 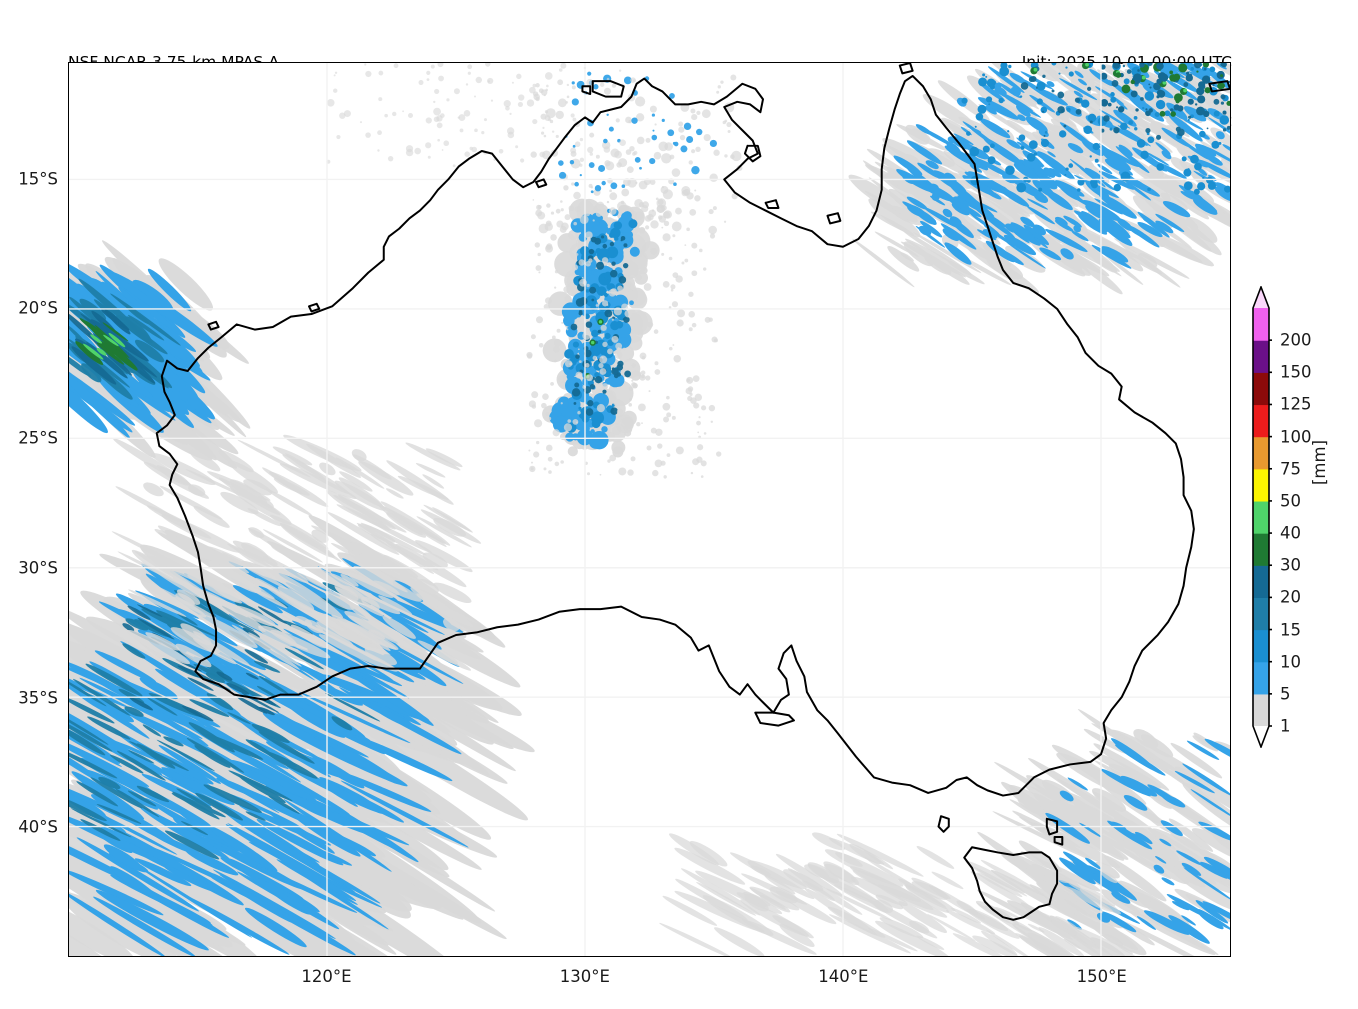 What do you see at coordinates (1290, 630) in the screenshot?
I see `colorbar-tick-label: 15` at bounding box center [1290, 630].